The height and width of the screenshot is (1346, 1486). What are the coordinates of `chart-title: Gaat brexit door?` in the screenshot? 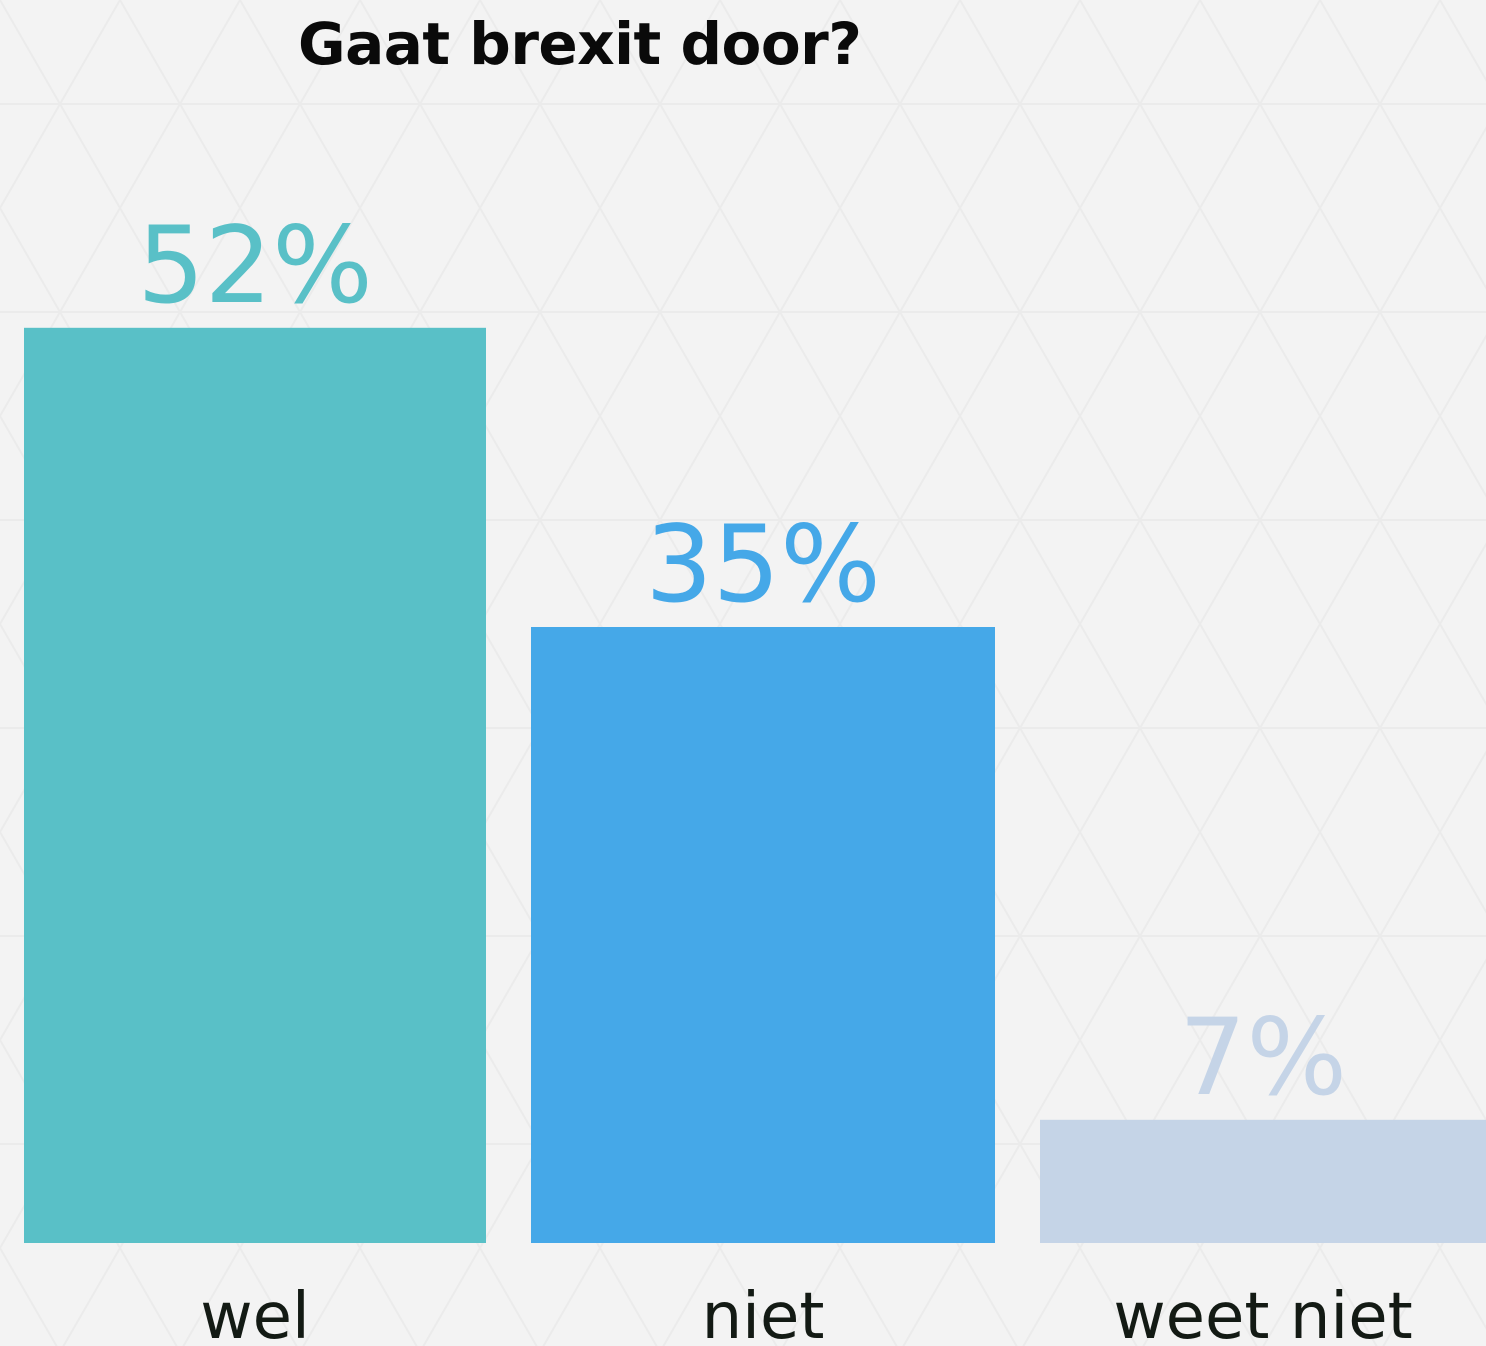 It's located at (580, 44).